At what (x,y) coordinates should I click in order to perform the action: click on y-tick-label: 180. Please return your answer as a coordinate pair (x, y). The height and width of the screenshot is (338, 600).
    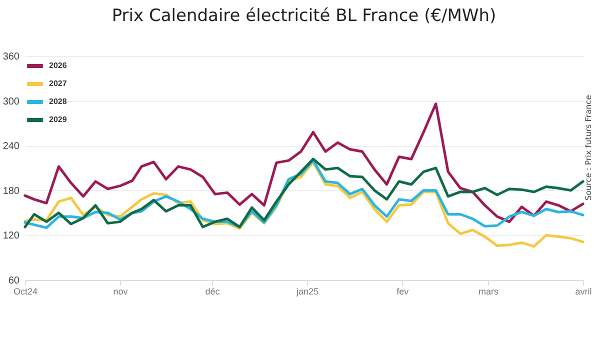
    Looking at the image, I should click on (11, 191).